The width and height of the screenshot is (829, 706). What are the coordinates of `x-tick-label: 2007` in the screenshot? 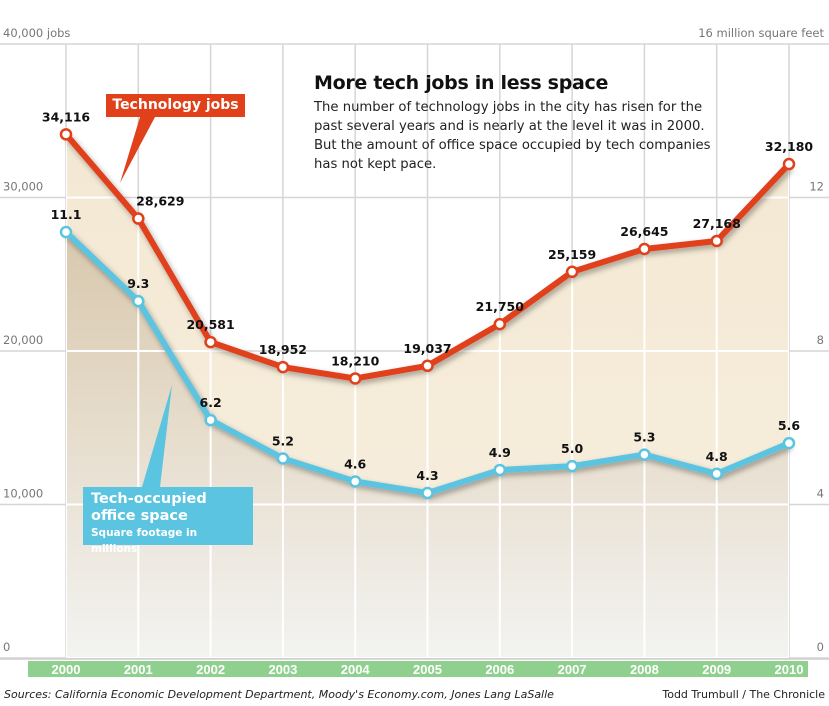 It's located at (572, 669).